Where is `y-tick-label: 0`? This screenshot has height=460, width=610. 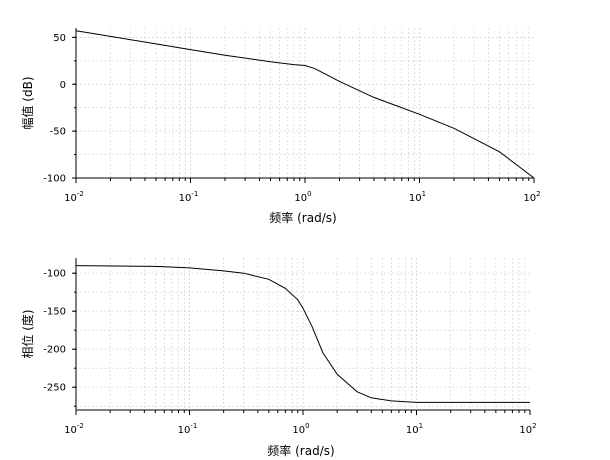
y-tick-label: 0 is located at coordinates (63, 85).